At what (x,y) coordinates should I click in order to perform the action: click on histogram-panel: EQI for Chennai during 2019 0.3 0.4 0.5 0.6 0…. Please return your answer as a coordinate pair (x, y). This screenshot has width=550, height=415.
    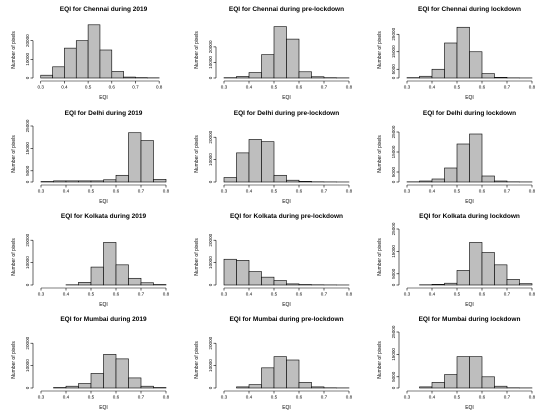
    Looking at the image, I should click on (91, 51).